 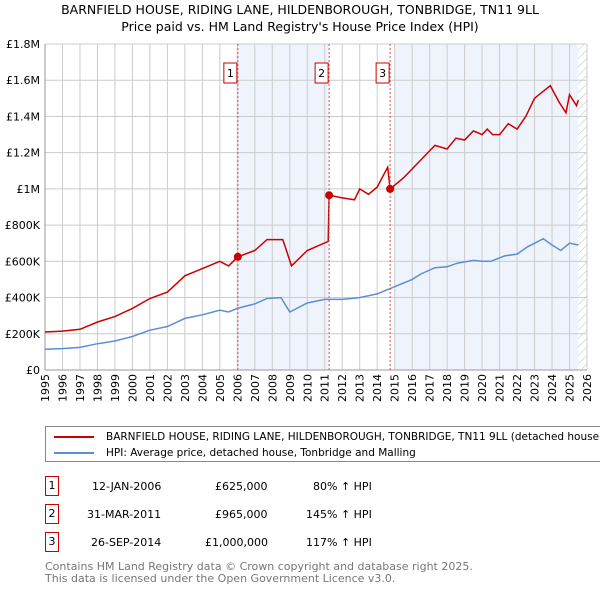 I want to click on x-tick-label: 2011, so click(x=325, y=388).